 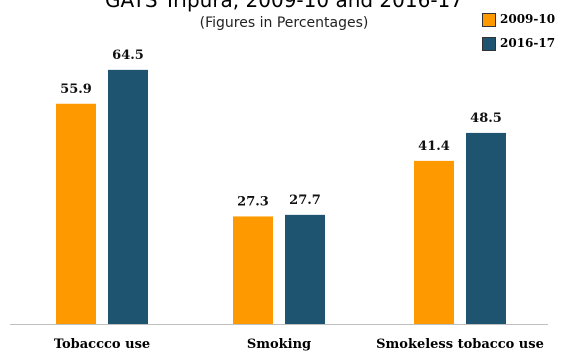 What do you see at coordinates (434, 146) in the screenshot?
I see `data-label-1-3: 41.4` at bounding box center [434, 146].